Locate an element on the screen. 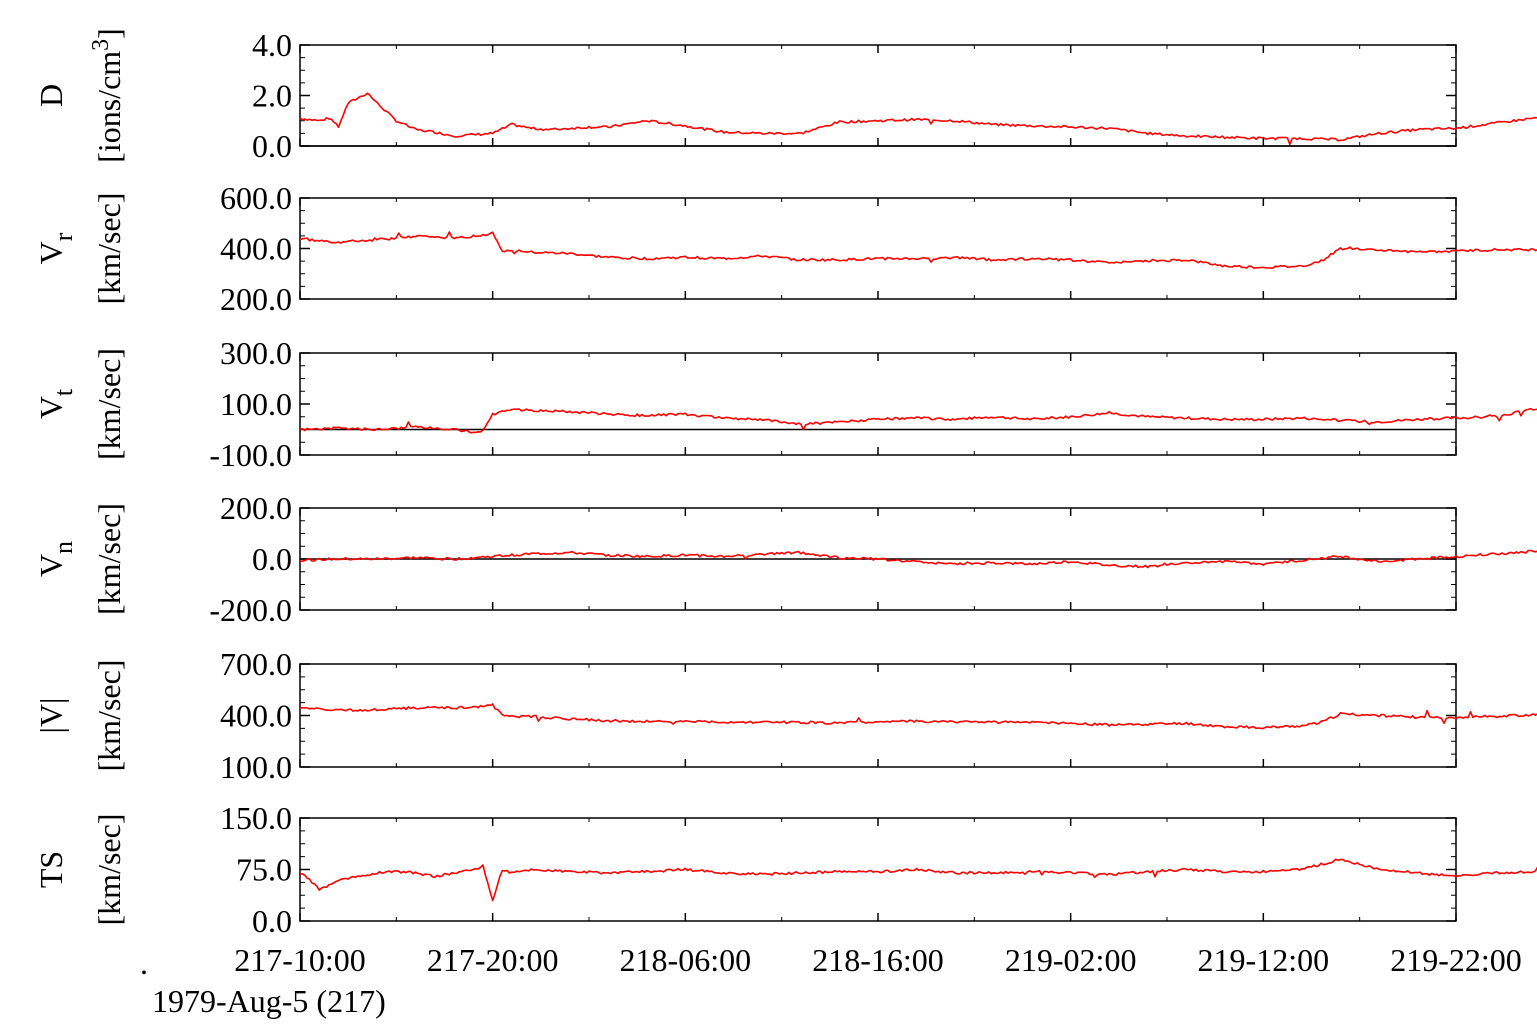 Image resolution: width=1537 pixels, height=1028 pixels. panel-3: 300.0 100.0 -100.0 Vt [km/sec] is located at coordinates (785, 404).